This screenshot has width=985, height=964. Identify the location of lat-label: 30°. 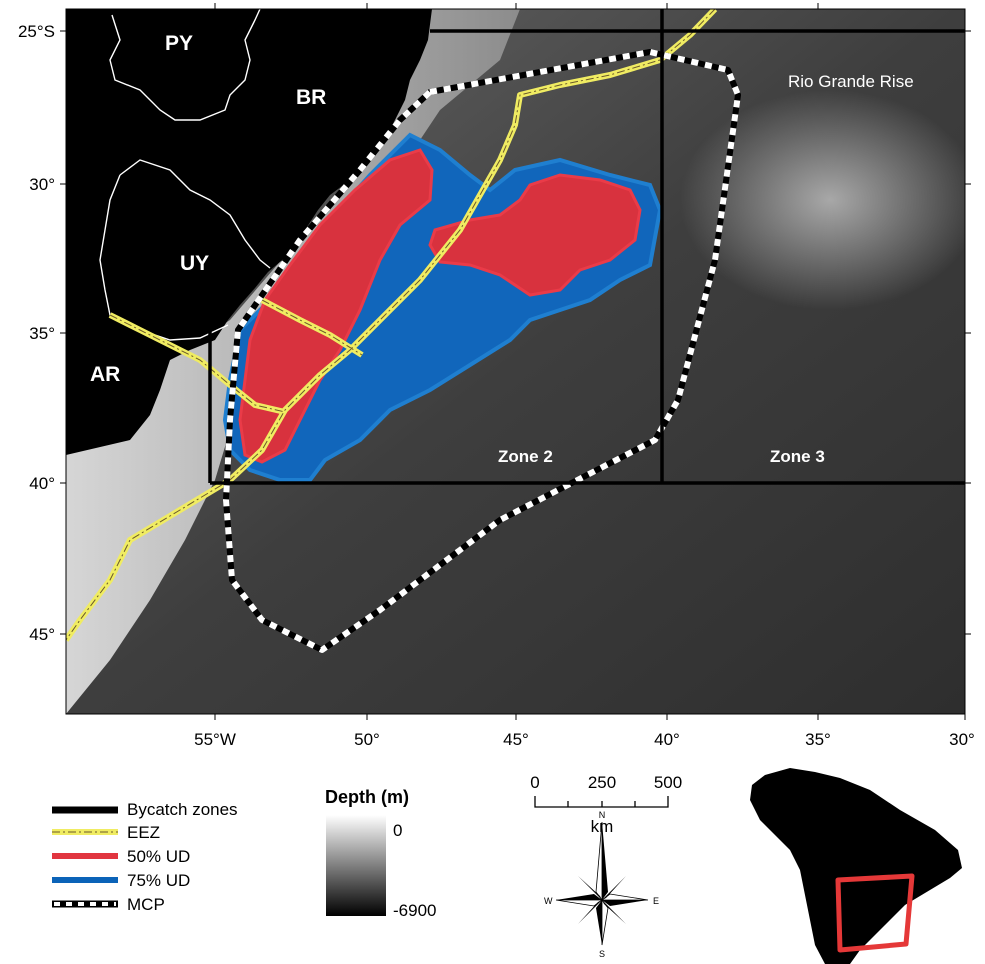
(42, 184).